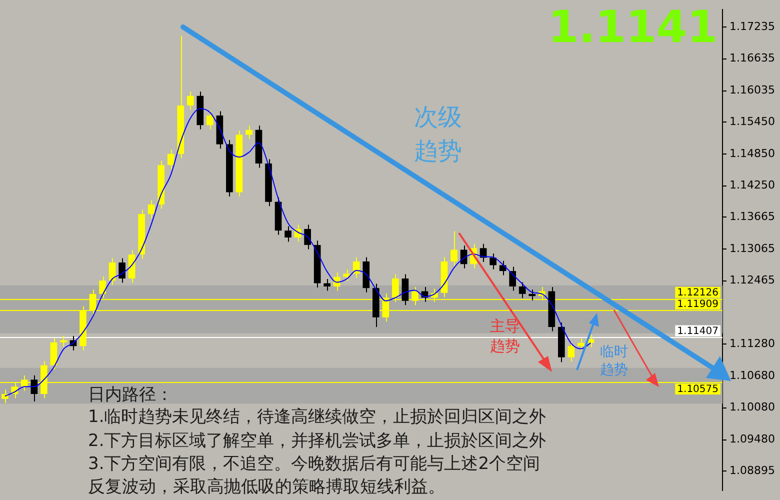 This screenshot has height=500, width=780. I want to click on annotation: 3.下方空间有限，不追空。今晚数据后有可能与上述2个空间反复波动，采取高抛低吸的策略搏取短线利益。, so click(315, 476).